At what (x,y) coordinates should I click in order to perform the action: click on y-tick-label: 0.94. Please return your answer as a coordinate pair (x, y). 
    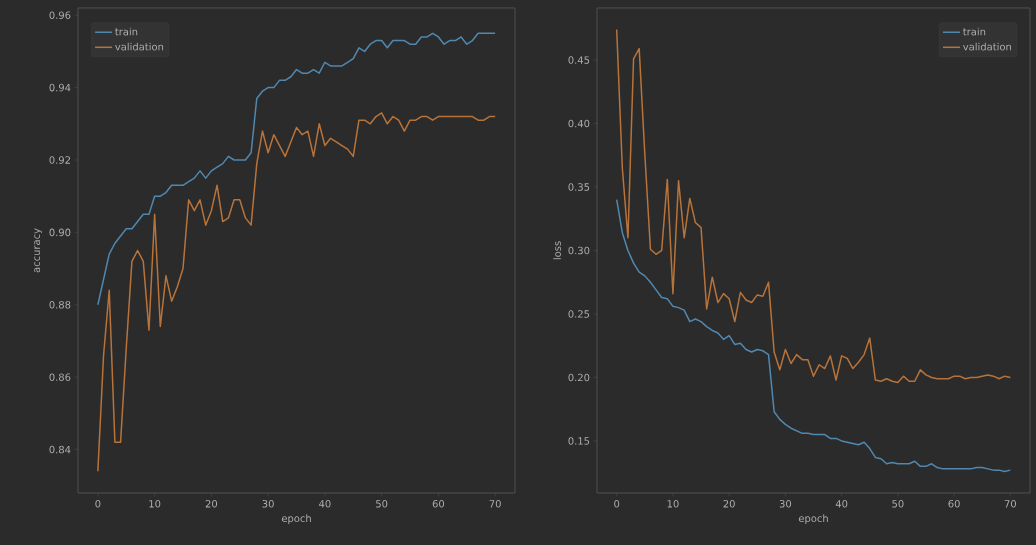
    Looking at the image, I should click on (60, 87).